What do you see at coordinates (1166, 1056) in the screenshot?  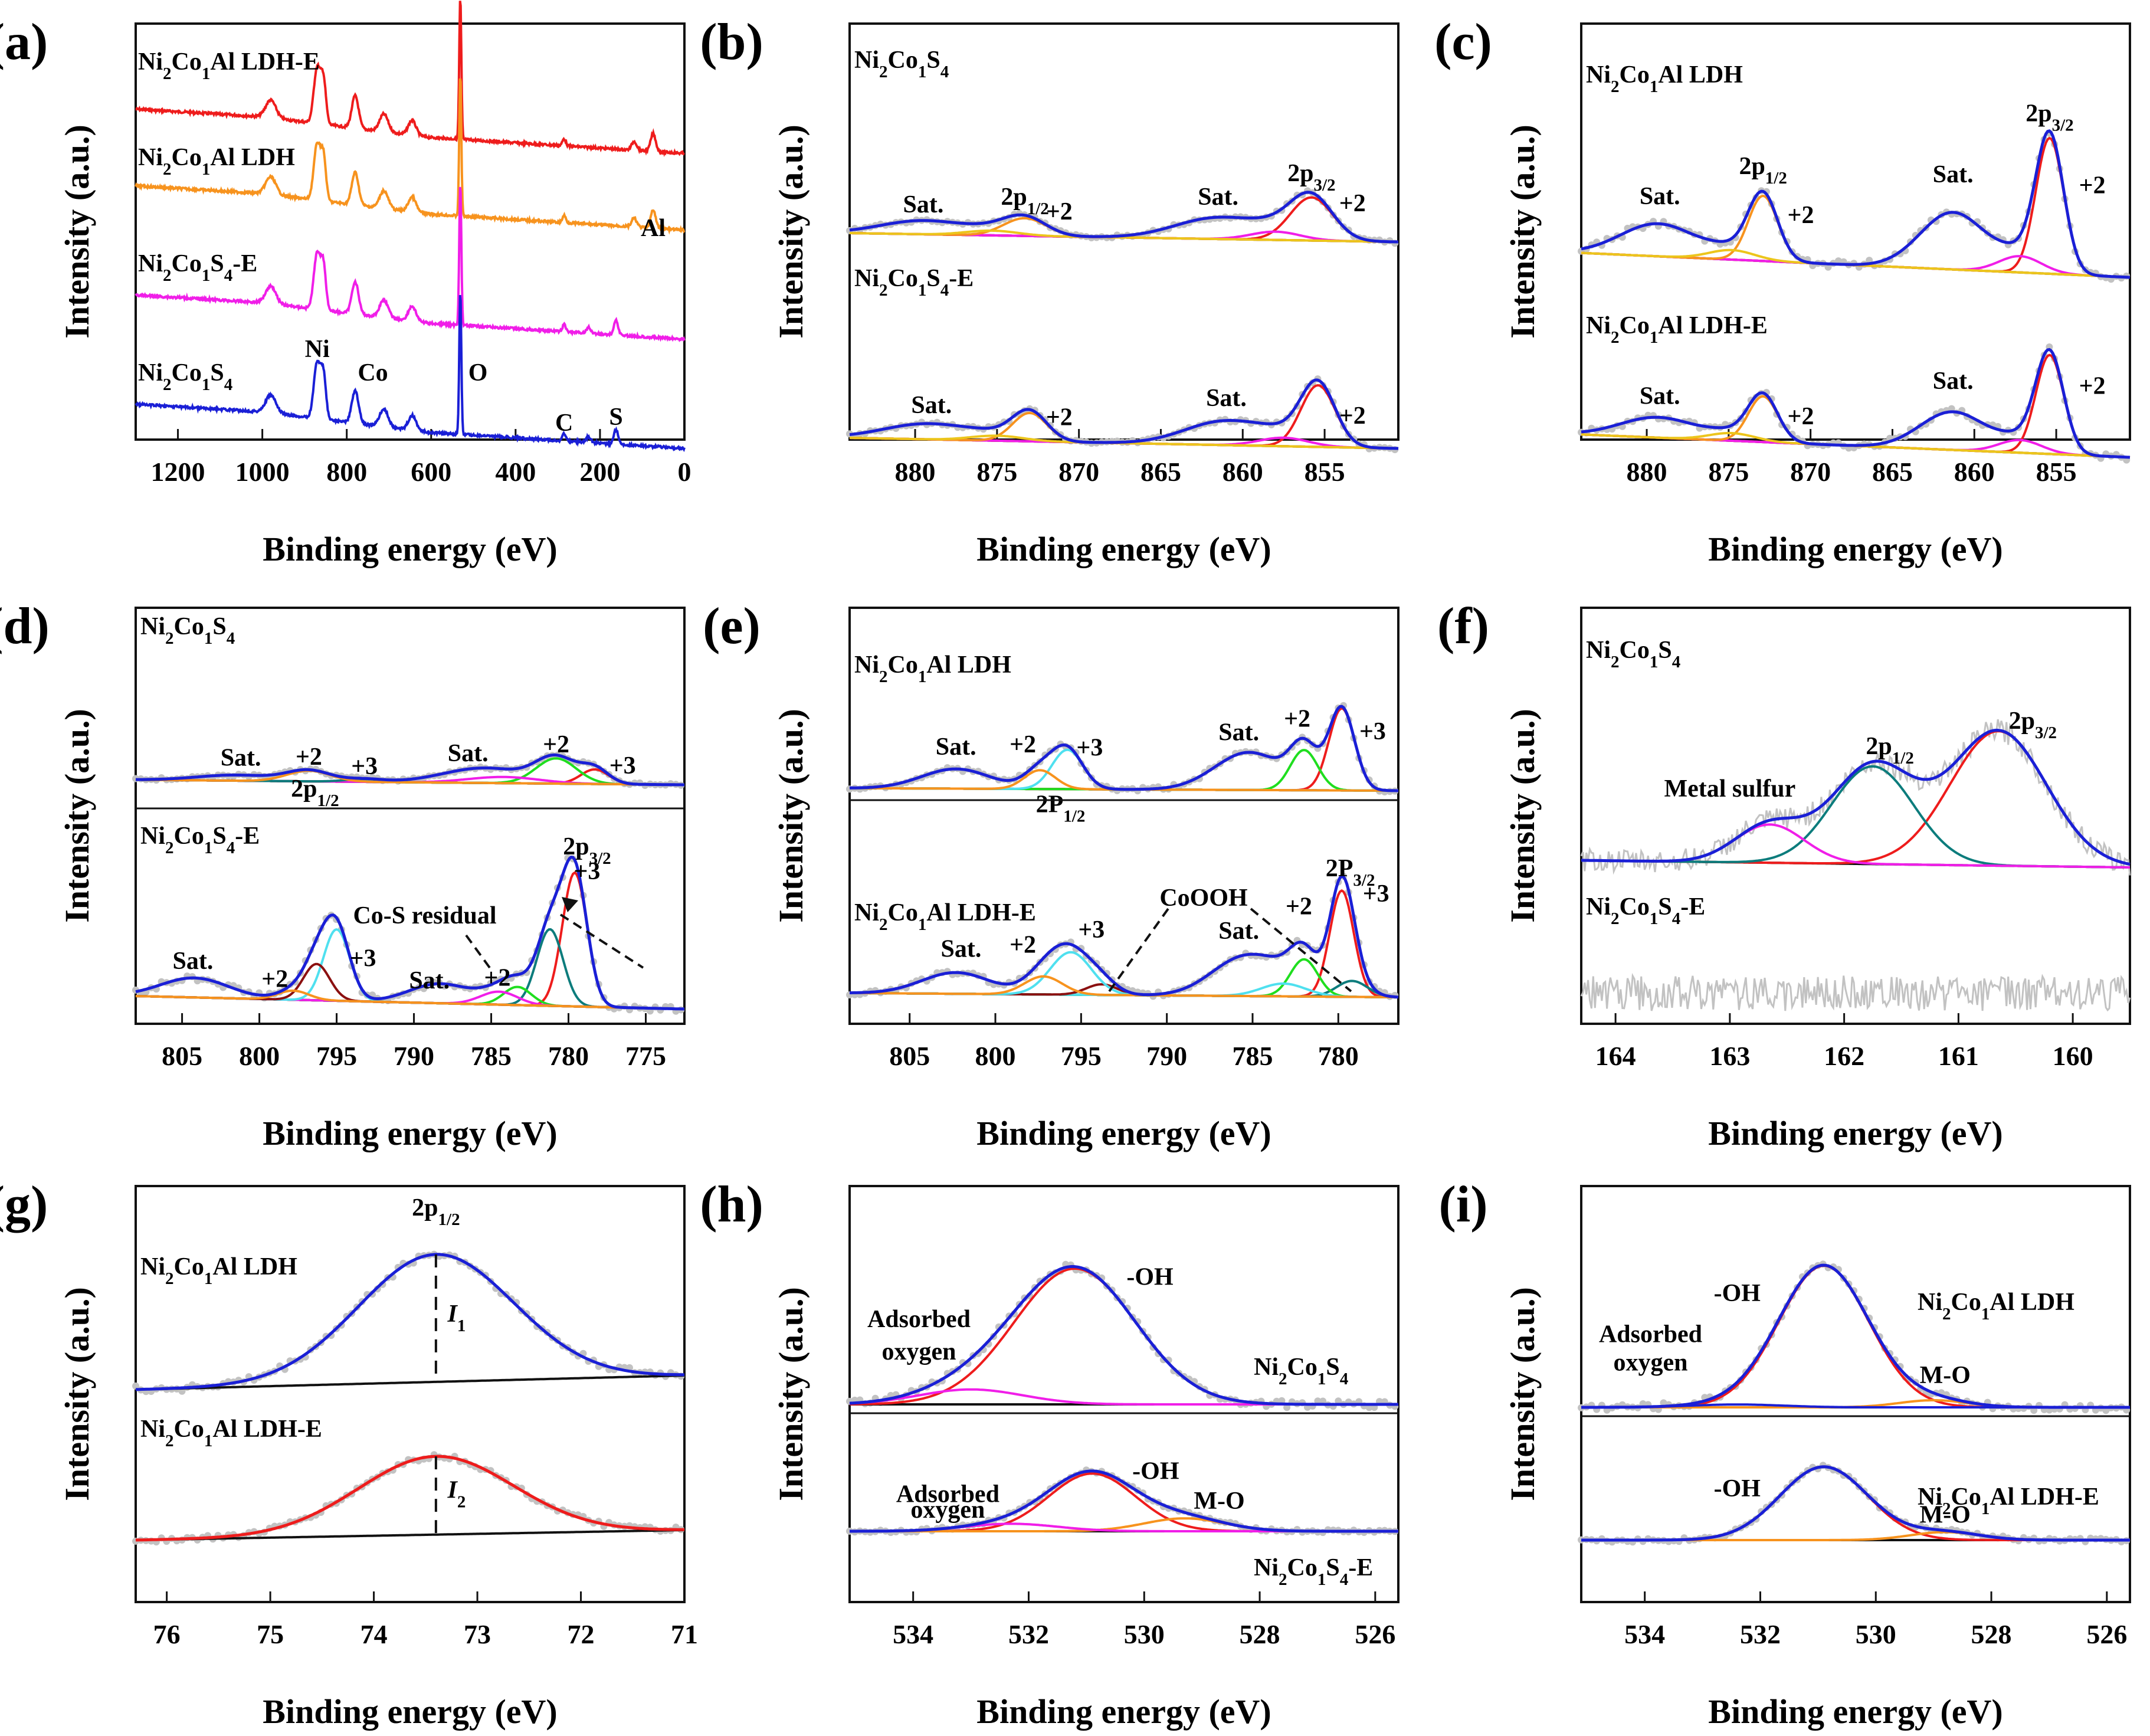 I see `x-tick-label: 790` at bounding box center [1166, 1056].